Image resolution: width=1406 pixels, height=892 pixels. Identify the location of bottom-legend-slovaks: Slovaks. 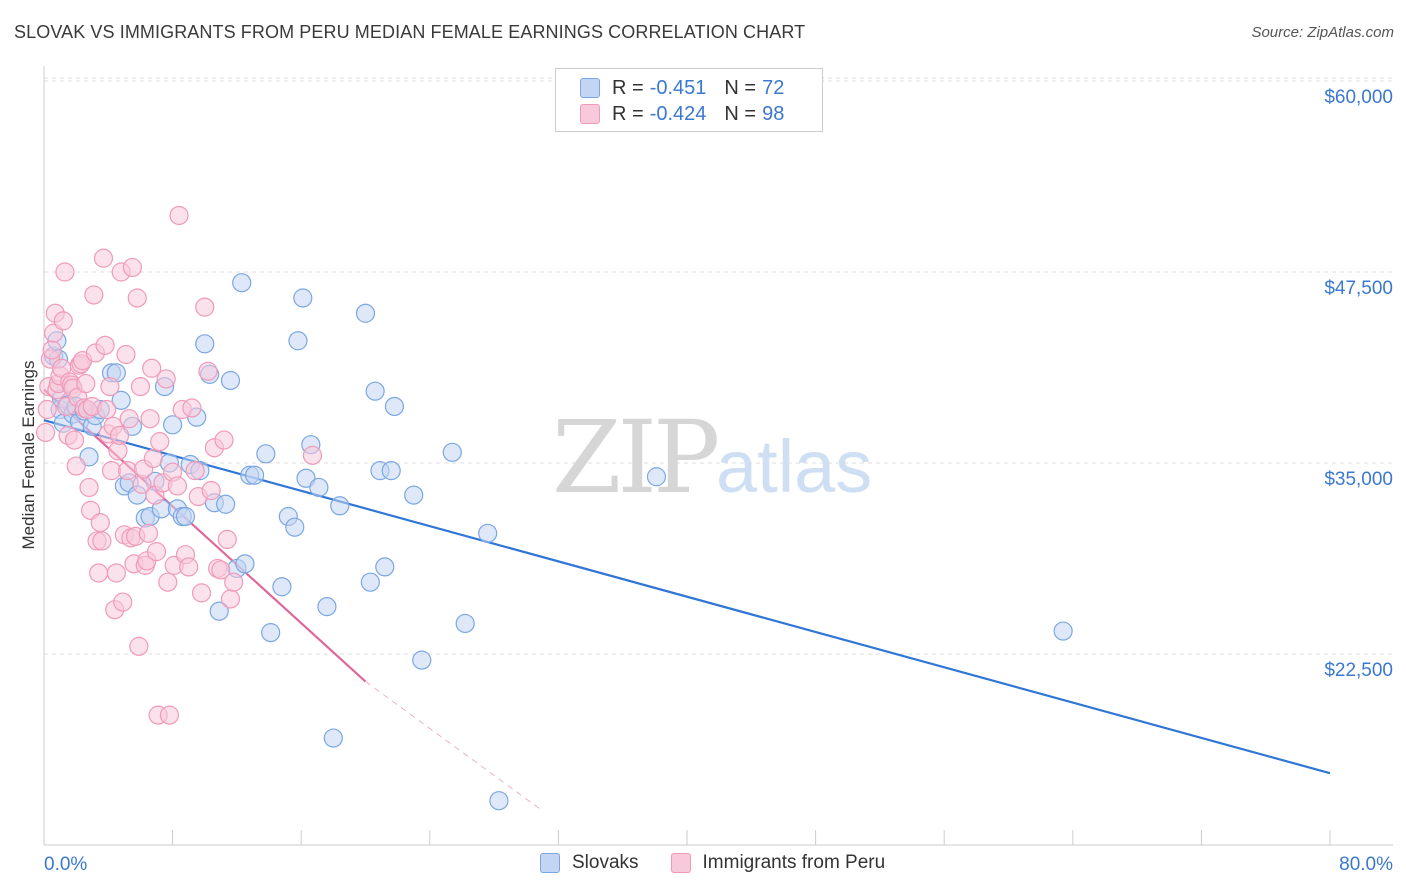
(589, 863).